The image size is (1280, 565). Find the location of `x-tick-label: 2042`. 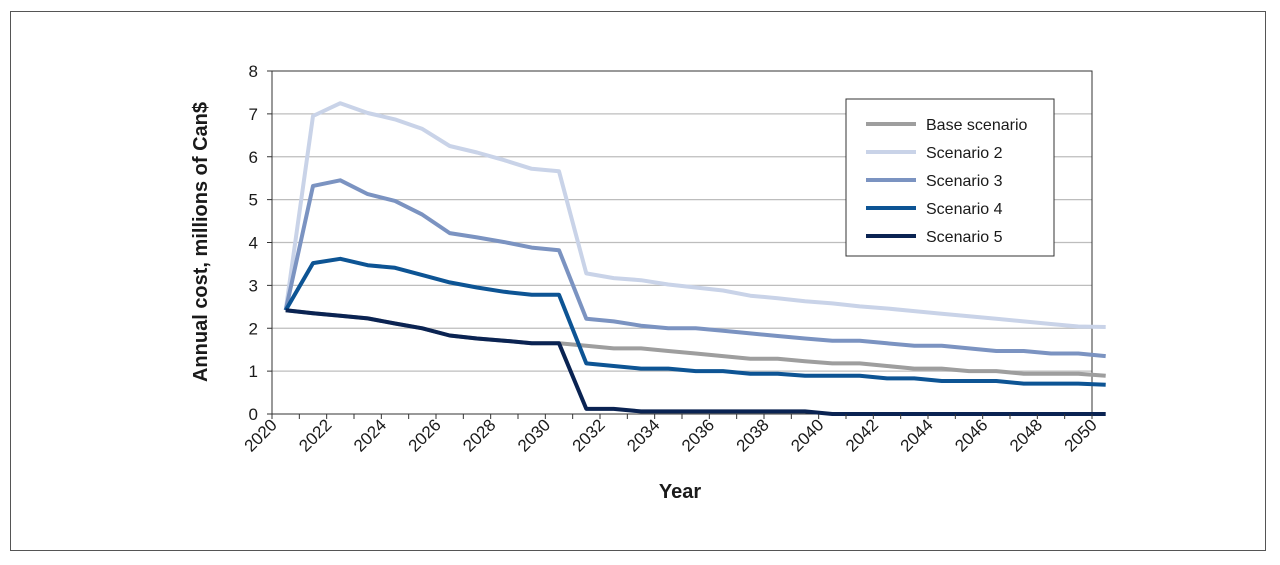

x-tick-label: 2042 is located at coordinates (862, 435).